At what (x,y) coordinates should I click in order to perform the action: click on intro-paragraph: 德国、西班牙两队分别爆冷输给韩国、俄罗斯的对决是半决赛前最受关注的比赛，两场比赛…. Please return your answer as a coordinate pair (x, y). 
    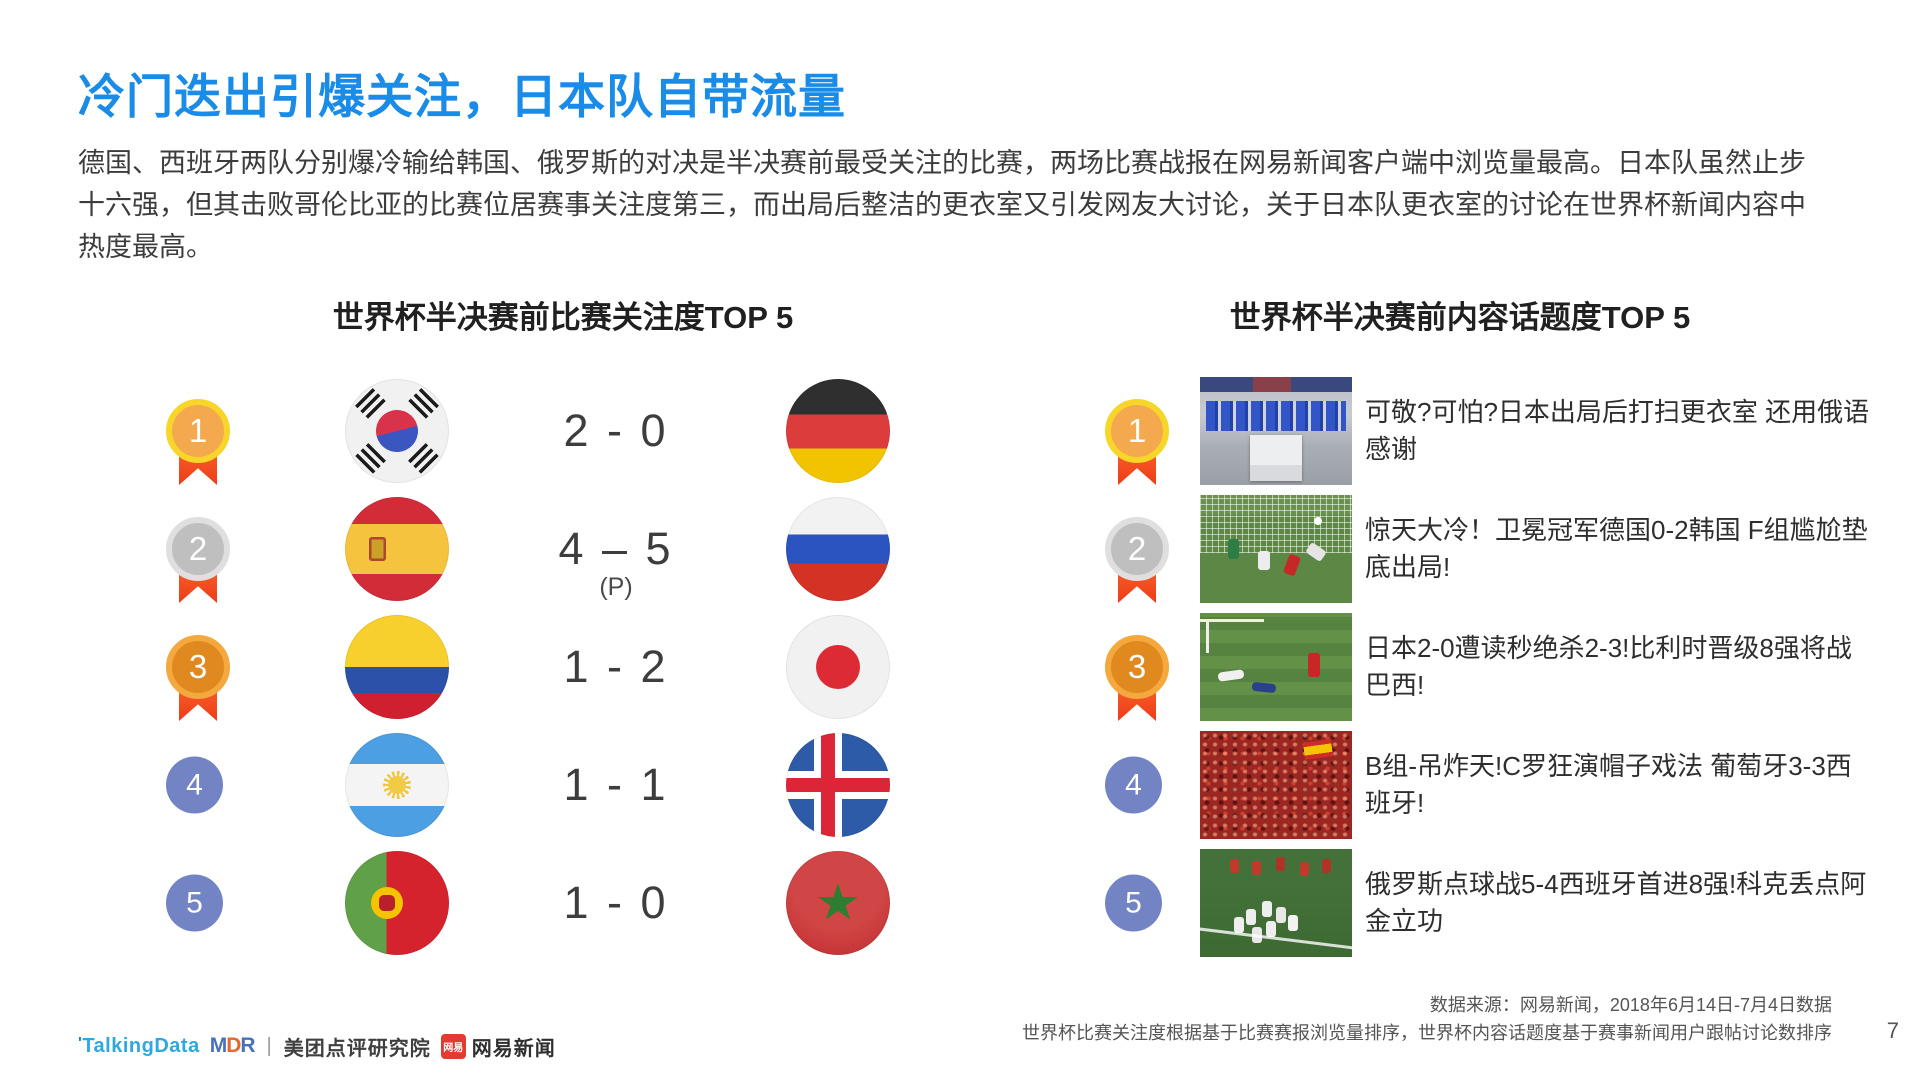
    Looking at the image, I should click on (942, 205).